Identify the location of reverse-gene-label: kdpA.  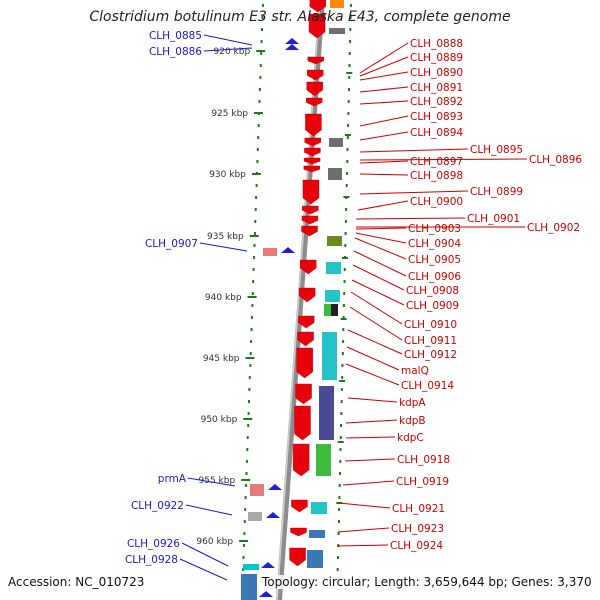
(412, 403).